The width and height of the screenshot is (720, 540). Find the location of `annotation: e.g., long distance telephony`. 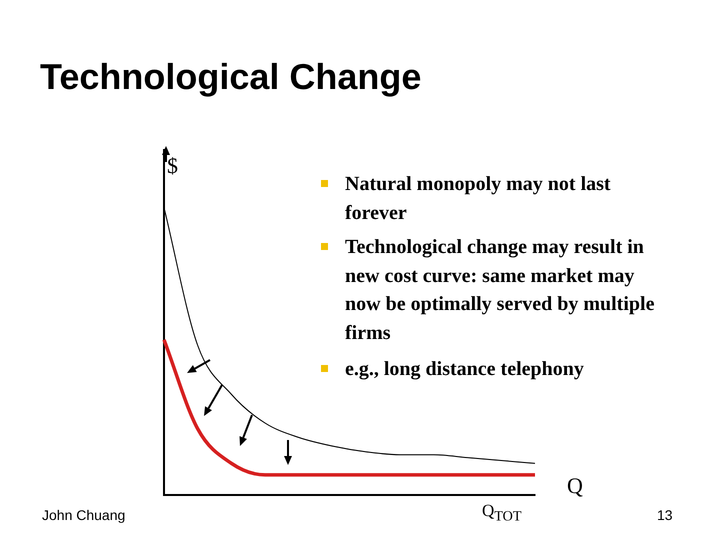

annotation: e.g., long distance telephony is located at coordinates (465, 369).